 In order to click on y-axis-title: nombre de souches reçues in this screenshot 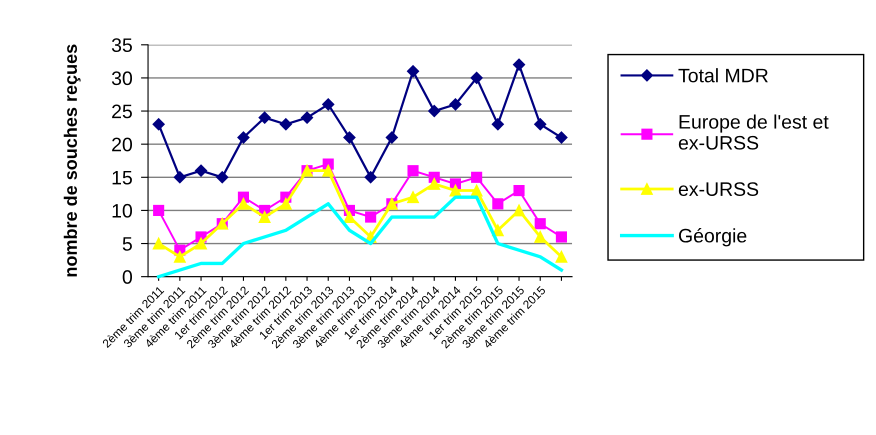, I will do `click(72, 160)`.